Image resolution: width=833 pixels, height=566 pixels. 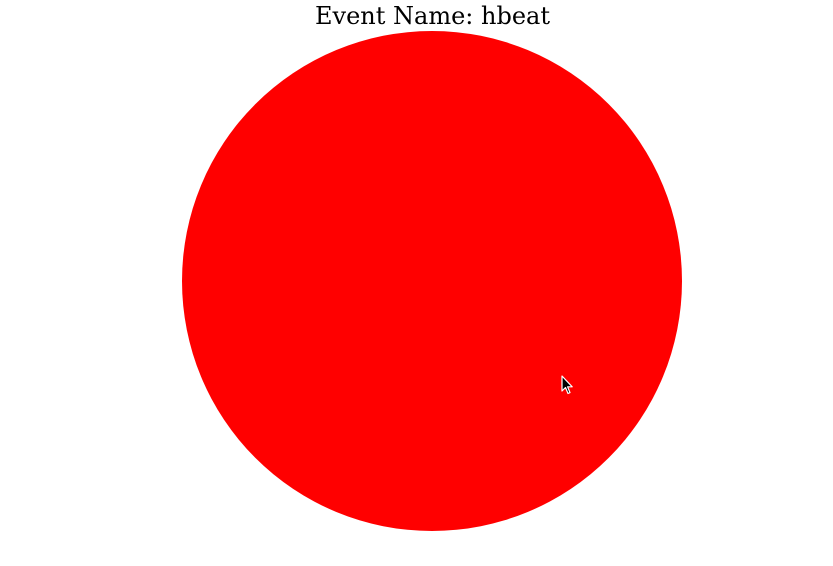 What do you see at coordinates (432, 16) in the screenshot?
I see `chart-title: Event Name: hbeat` at bounding box center [432, 16].